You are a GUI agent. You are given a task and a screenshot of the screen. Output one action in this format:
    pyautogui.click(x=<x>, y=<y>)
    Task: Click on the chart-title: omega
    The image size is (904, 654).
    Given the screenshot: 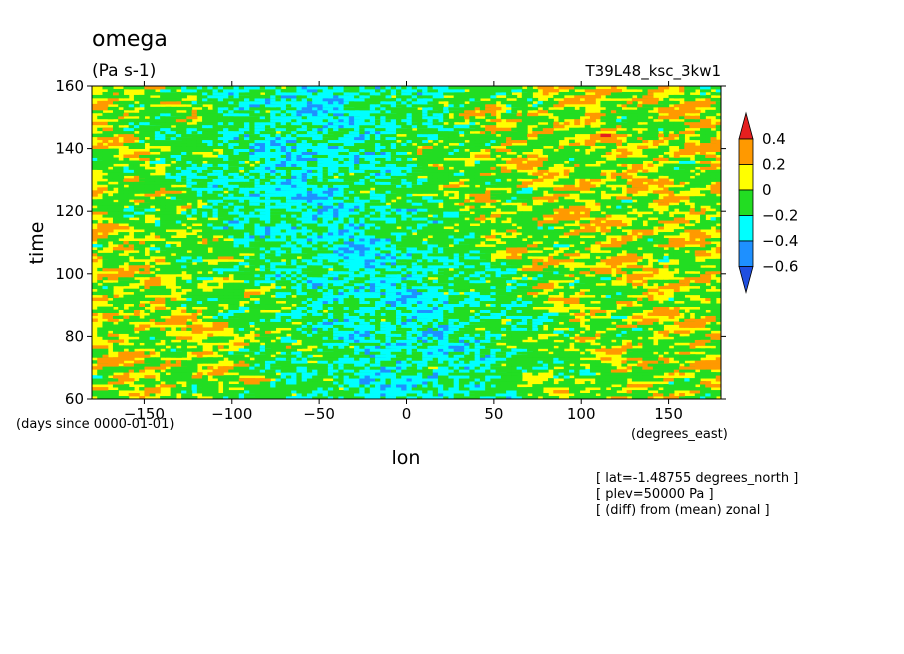 What is the action you would take?
    pyautogui.click(x=130, y=39)
    